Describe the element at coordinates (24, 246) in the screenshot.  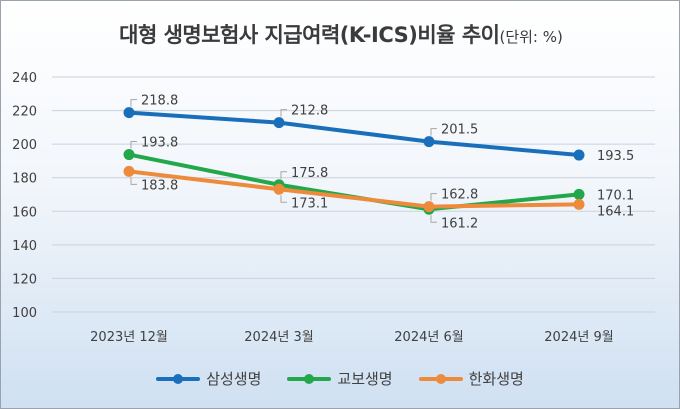
I see `y-tick-label: 140` at that location.